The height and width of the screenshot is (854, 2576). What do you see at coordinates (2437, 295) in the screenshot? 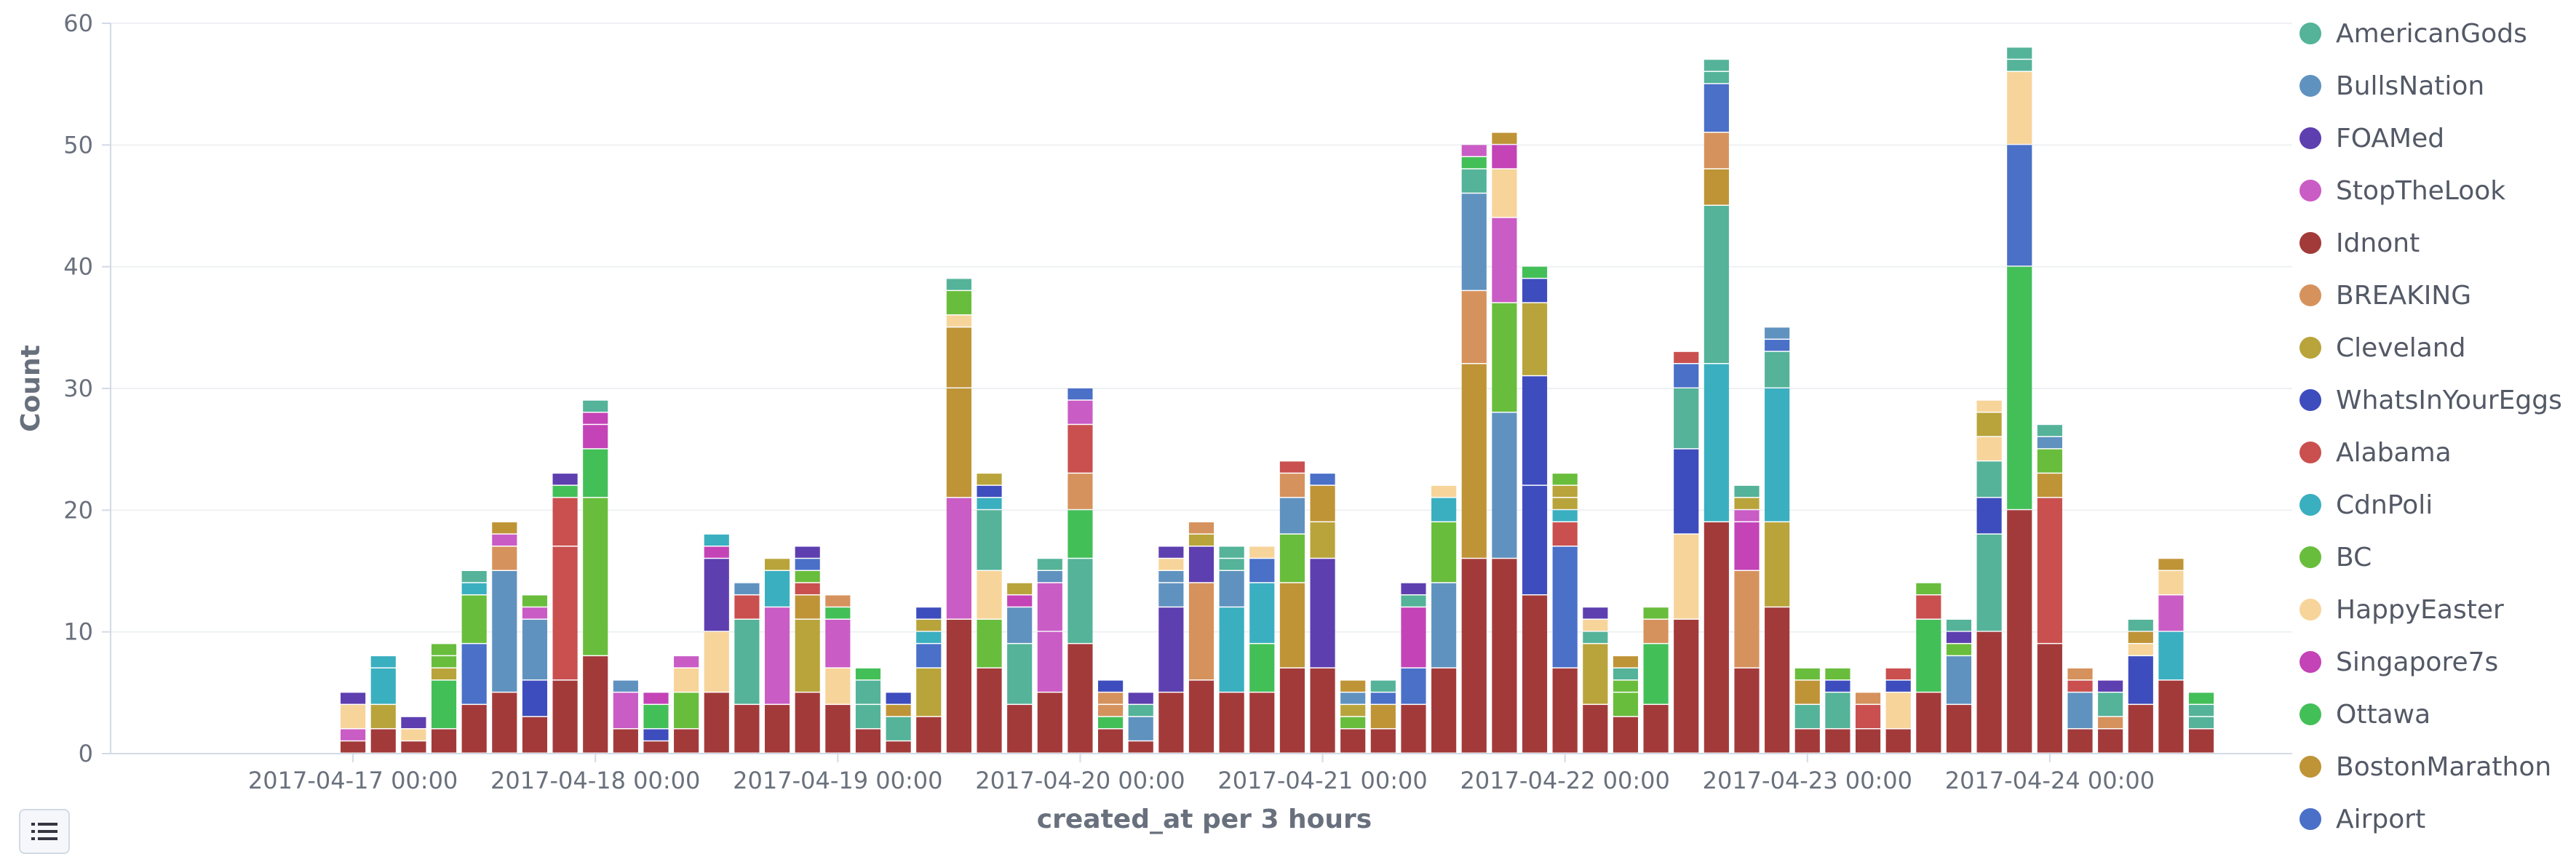
I see `legend-item: BREAKING` at bounding box center [2437, 295].